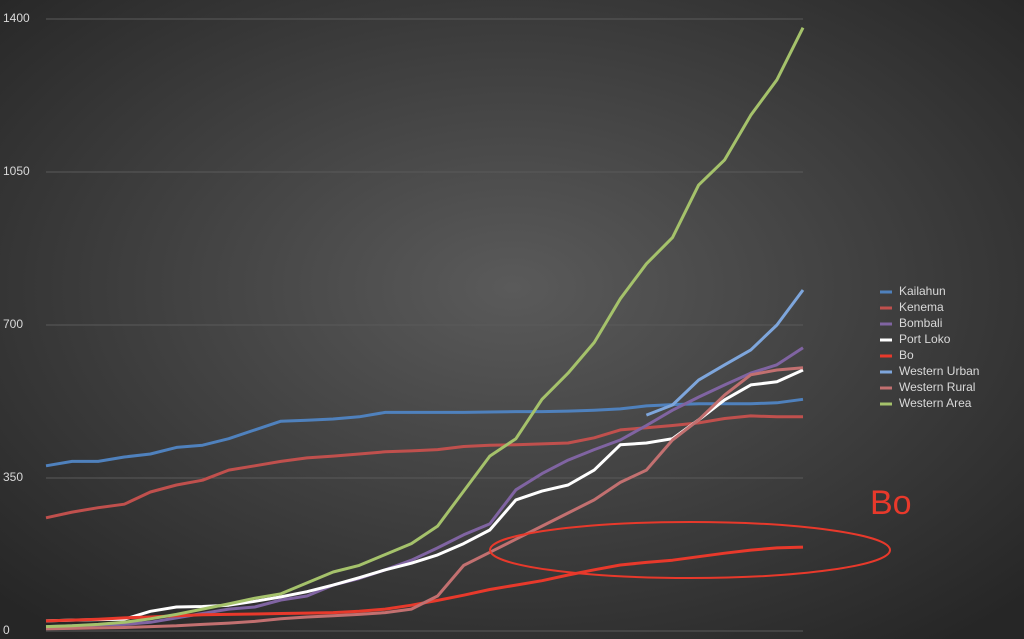 The height and width of the screenshot is (639, 1024). Describe the element at coordinates (13, 324) in the screenshot. I see `y-tick-label: 700` at that location.